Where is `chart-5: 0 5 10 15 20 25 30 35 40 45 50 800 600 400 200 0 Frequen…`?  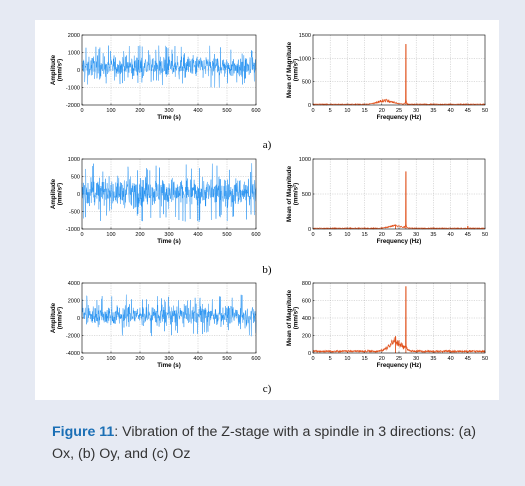 chart-5: 0 5 10 15 20 25 30 35 40 45 50 800 600 400 200 0 Frequen… is located at coordinates (387, 325).